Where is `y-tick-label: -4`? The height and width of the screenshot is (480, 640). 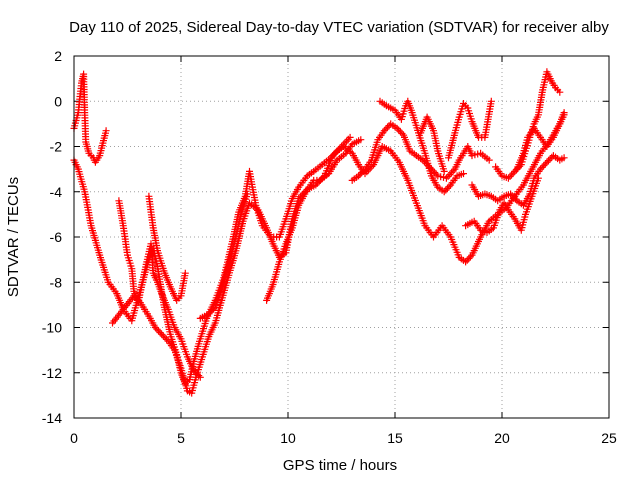
y-tick-label: -4 is located at coordinates (56, 192).